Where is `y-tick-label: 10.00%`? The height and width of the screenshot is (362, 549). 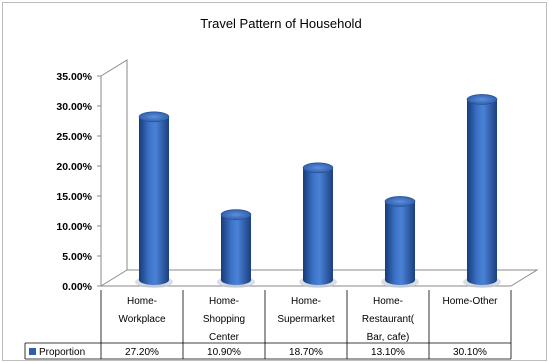 y-tick-label: 10.00% is located at coordinates (74, 227).